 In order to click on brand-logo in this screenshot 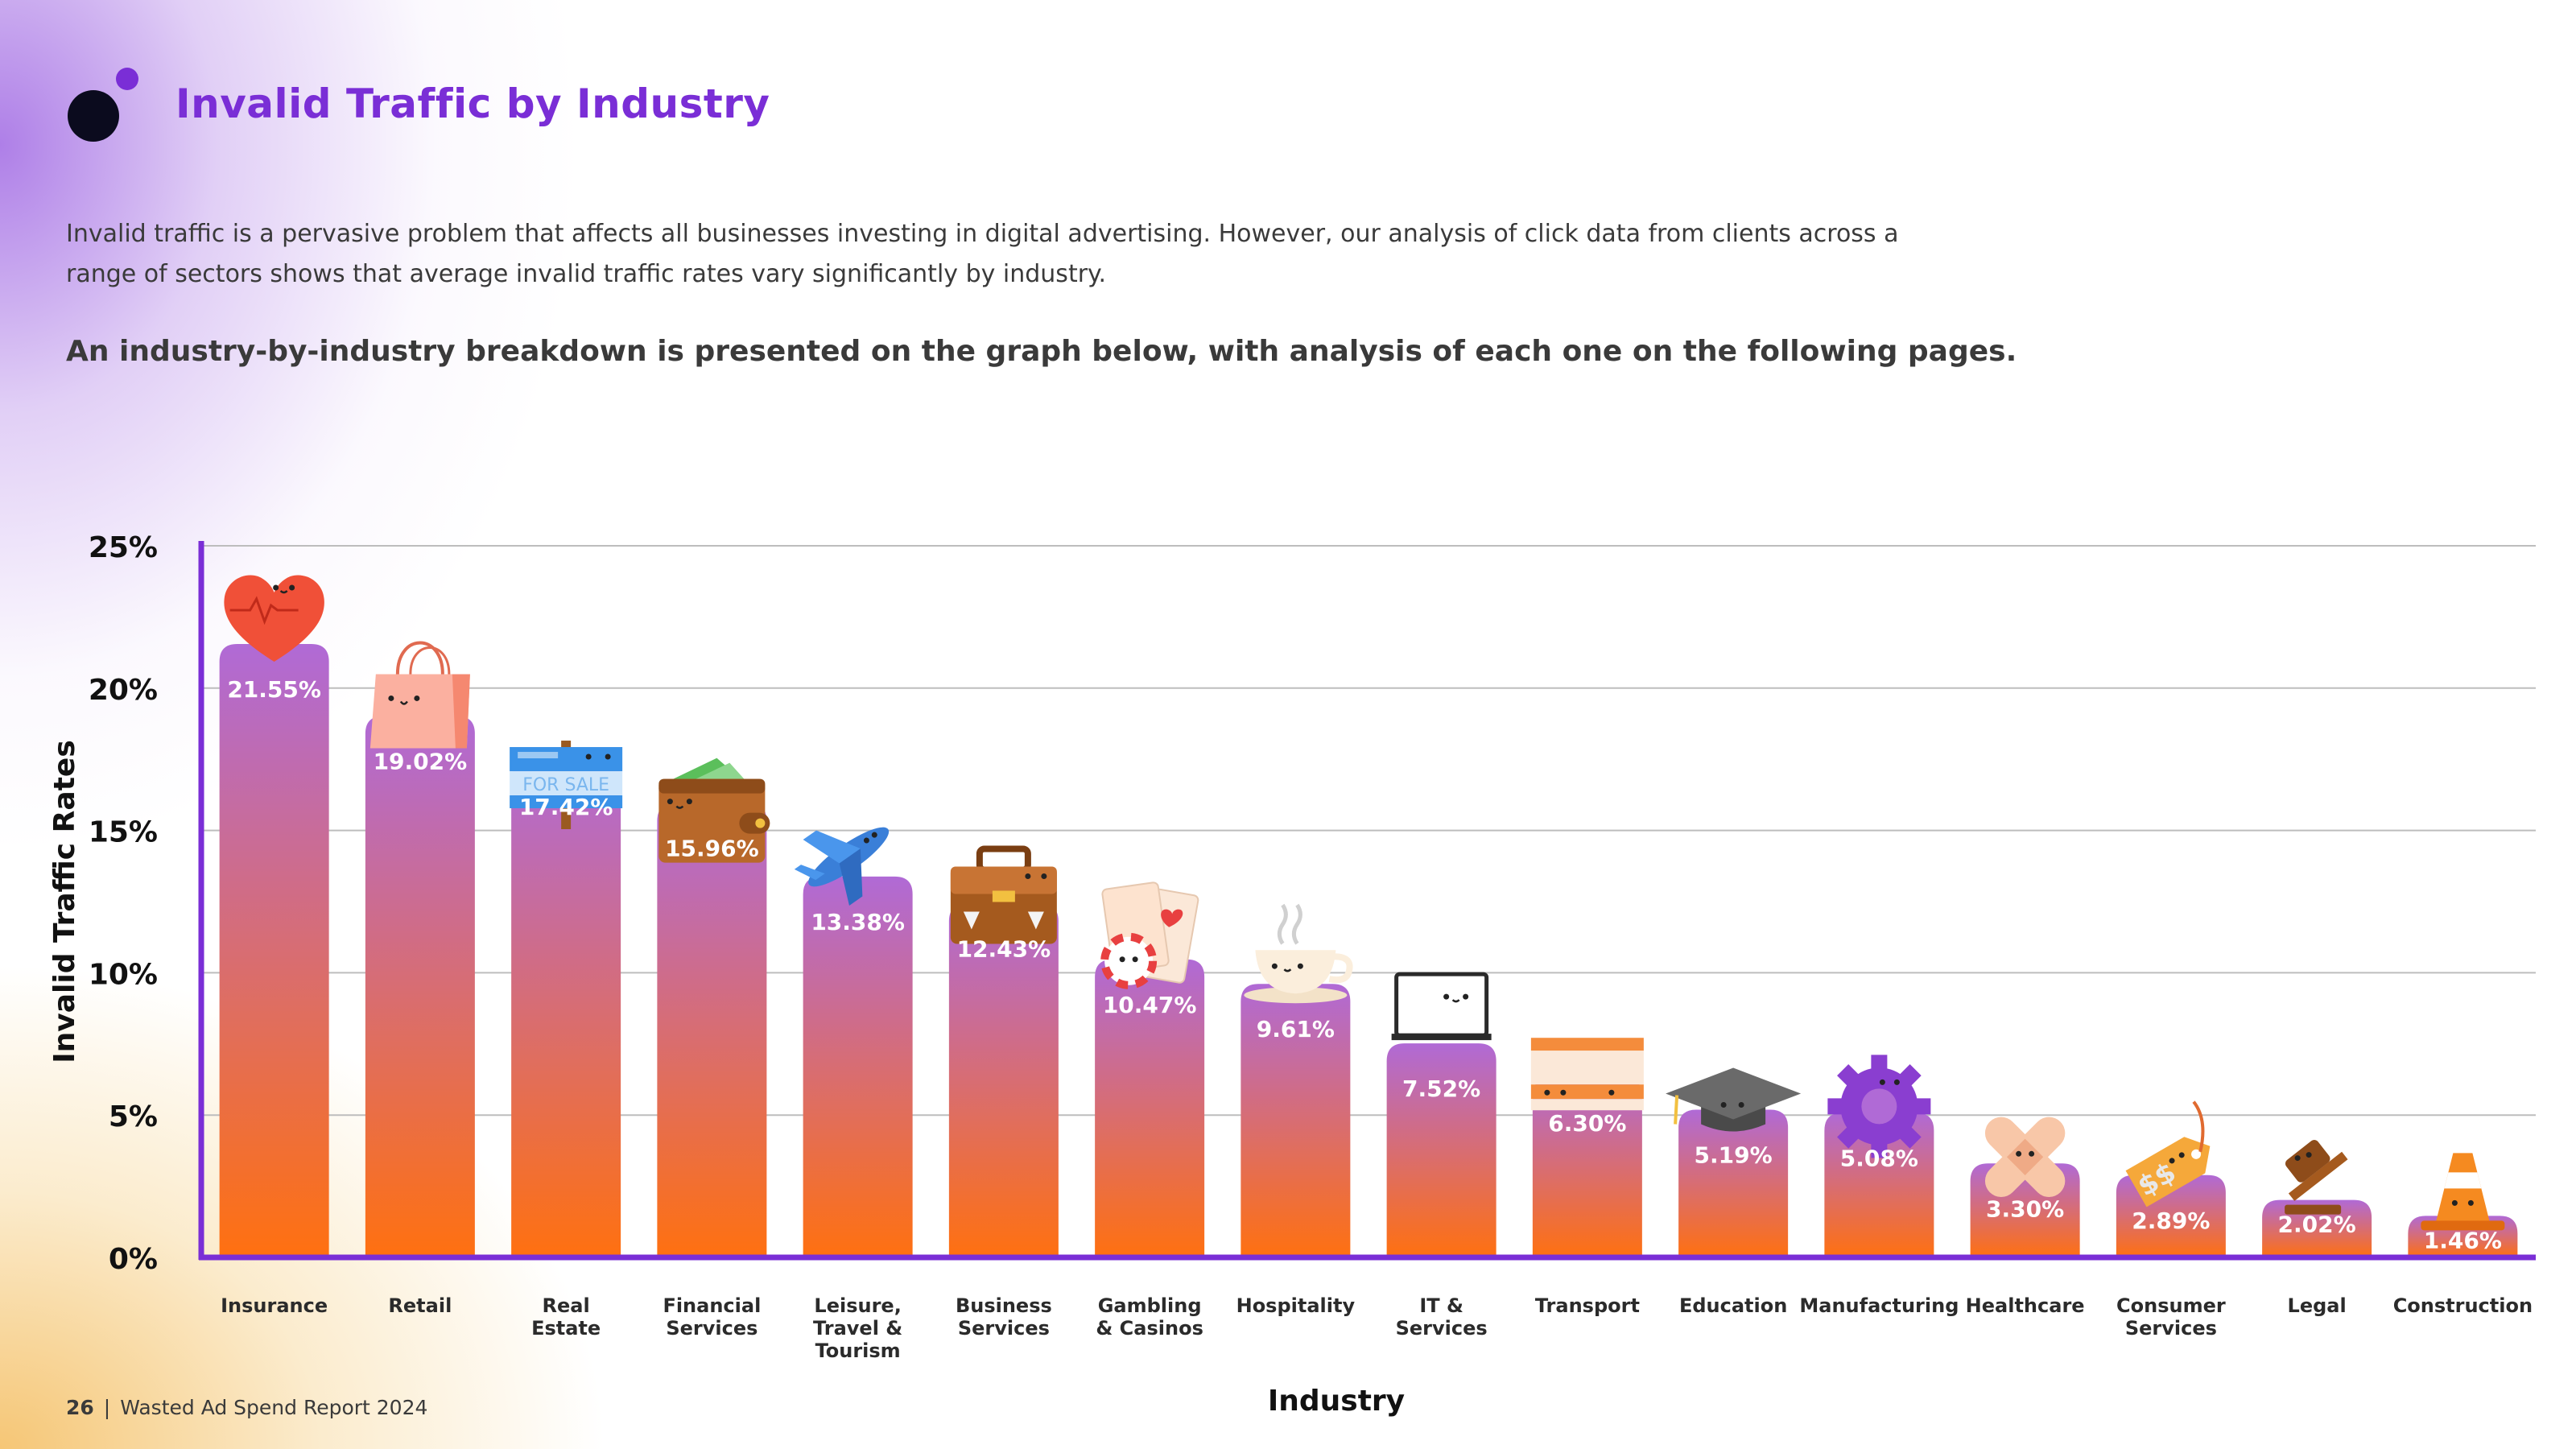, I will do `click(103, 105)`.